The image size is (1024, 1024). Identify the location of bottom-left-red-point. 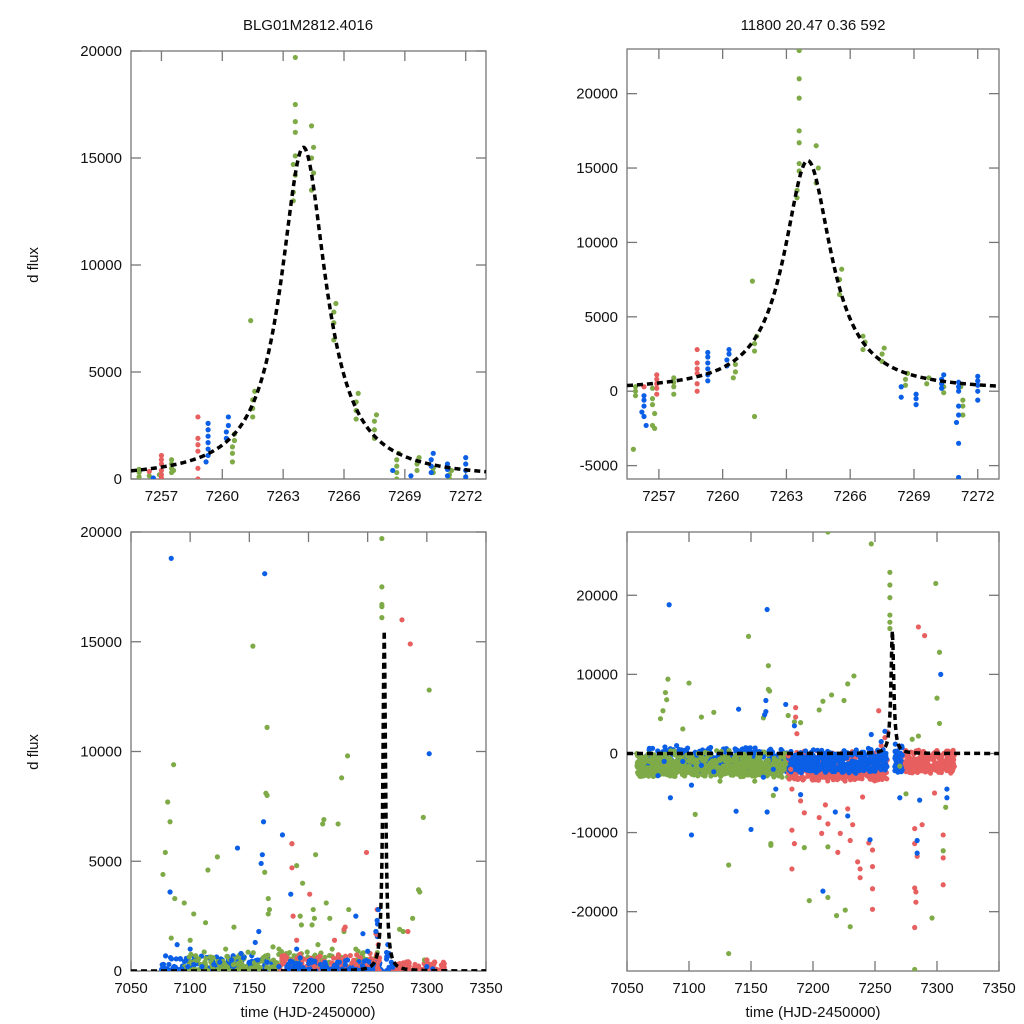
(334, 940).